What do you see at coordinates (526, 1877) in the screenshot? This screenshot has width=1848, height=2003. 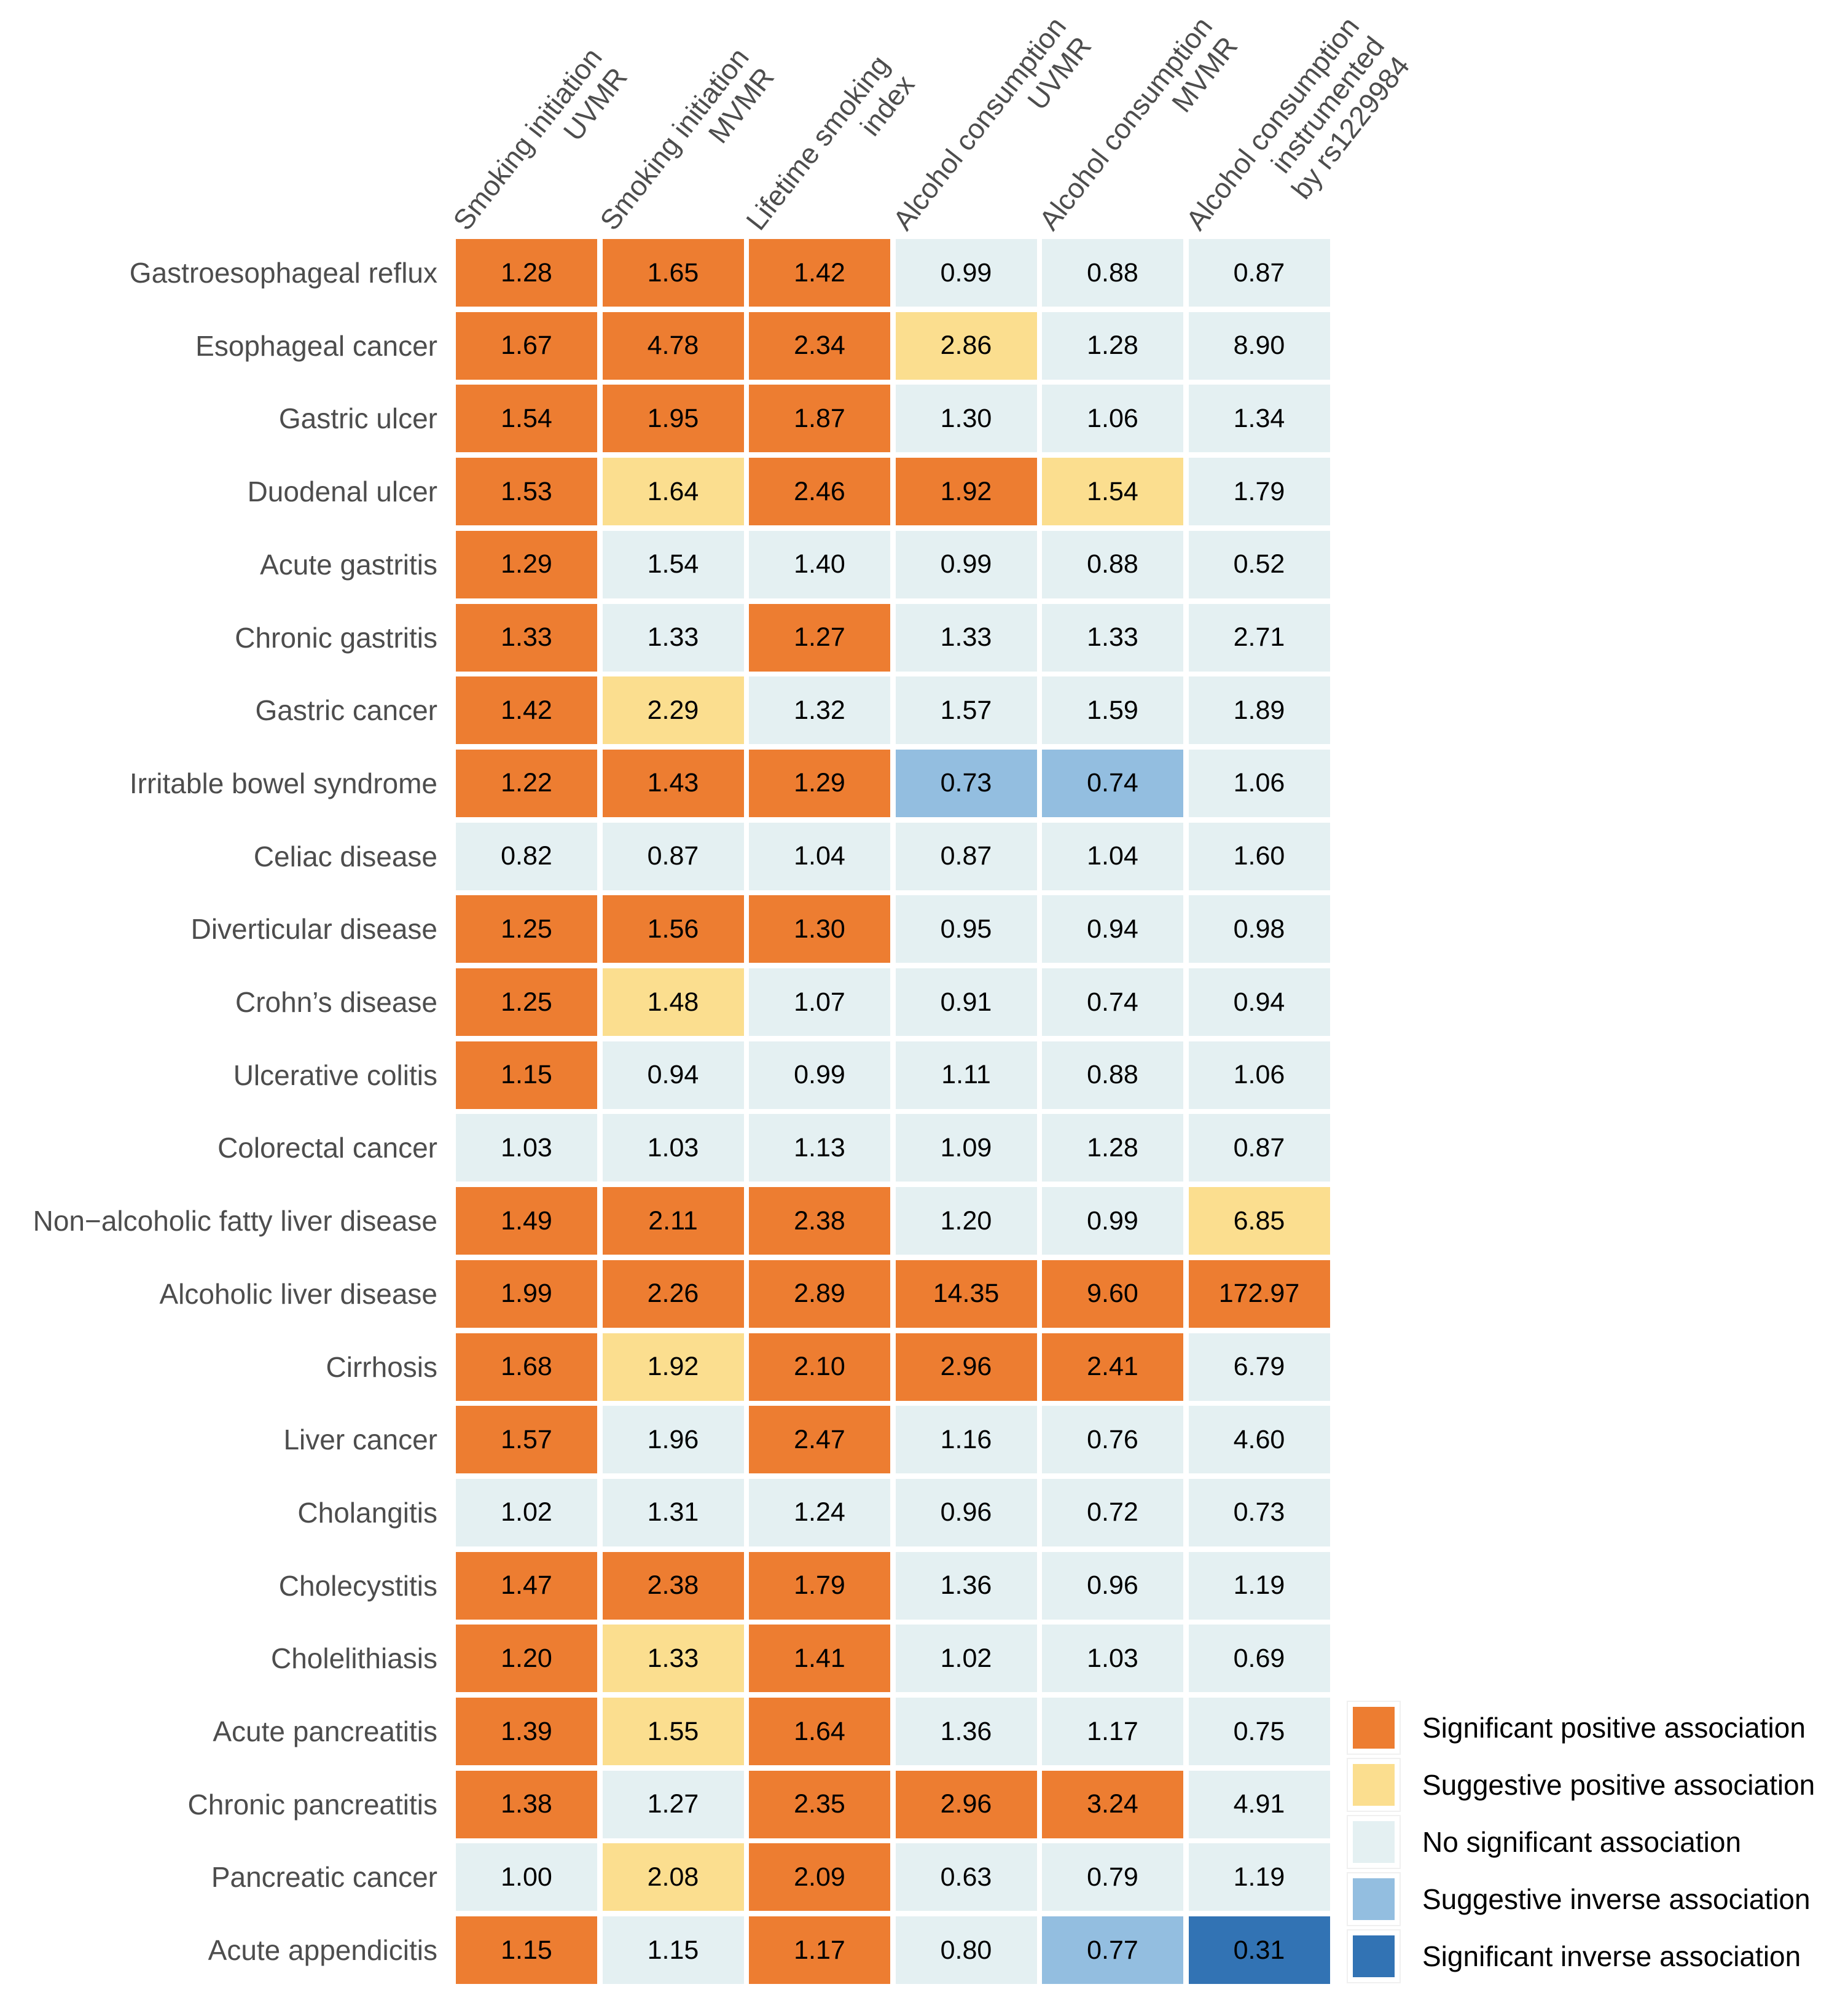 I see `heatmap-cell: 1.00` at bounding box center [526, 1877].